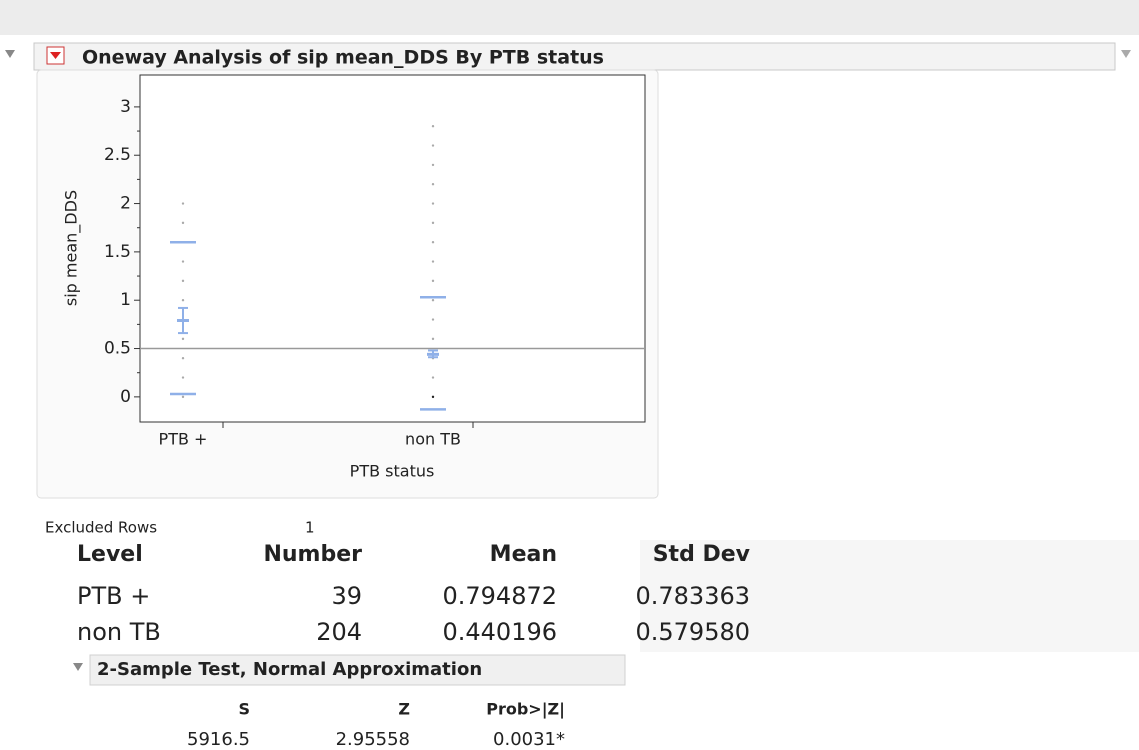  What do you see at coordinates (55, 55) in the screenshot?
I see `red-triangle` at bounding box center [55, 55].